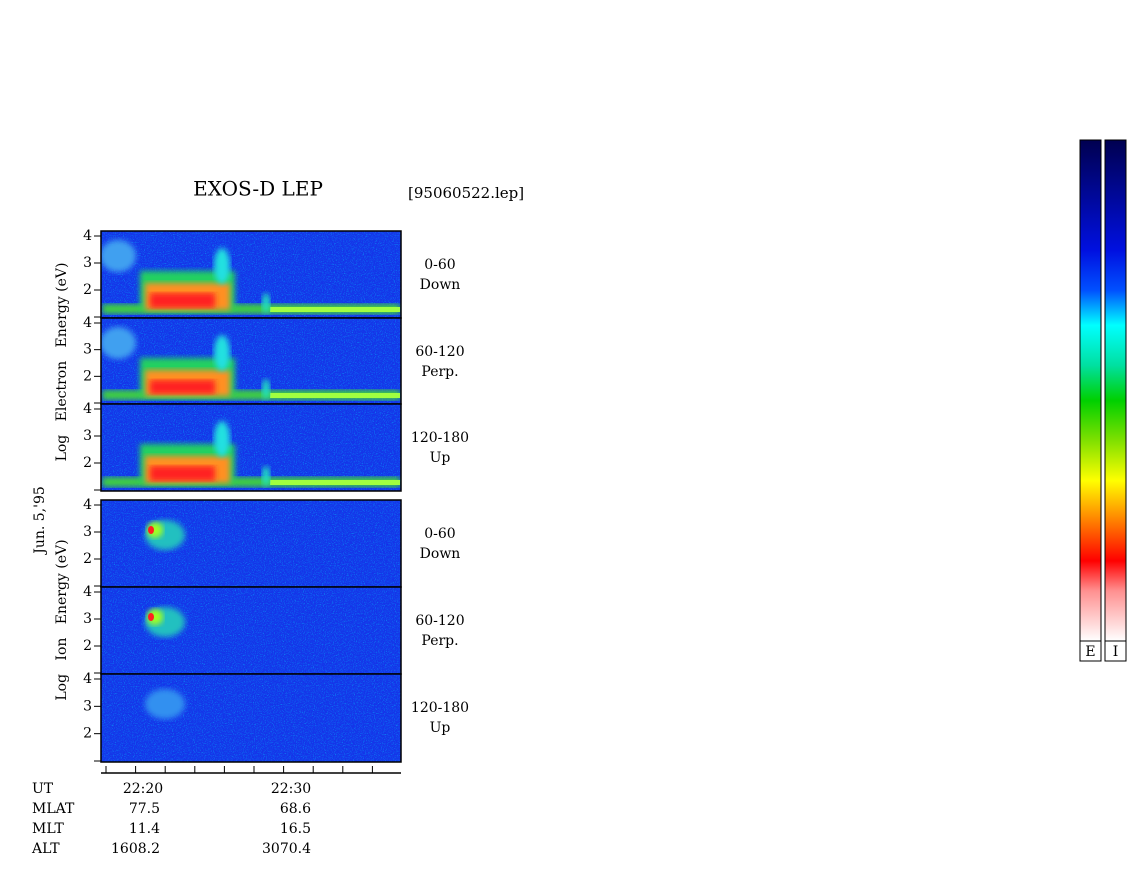 Image resolution: width=1130 pixels, height=875 pixels. What do you see at coordinates (286, 849) in the screenshot?
I see `row-value: 3070.4` at bounding box center [286, 849].